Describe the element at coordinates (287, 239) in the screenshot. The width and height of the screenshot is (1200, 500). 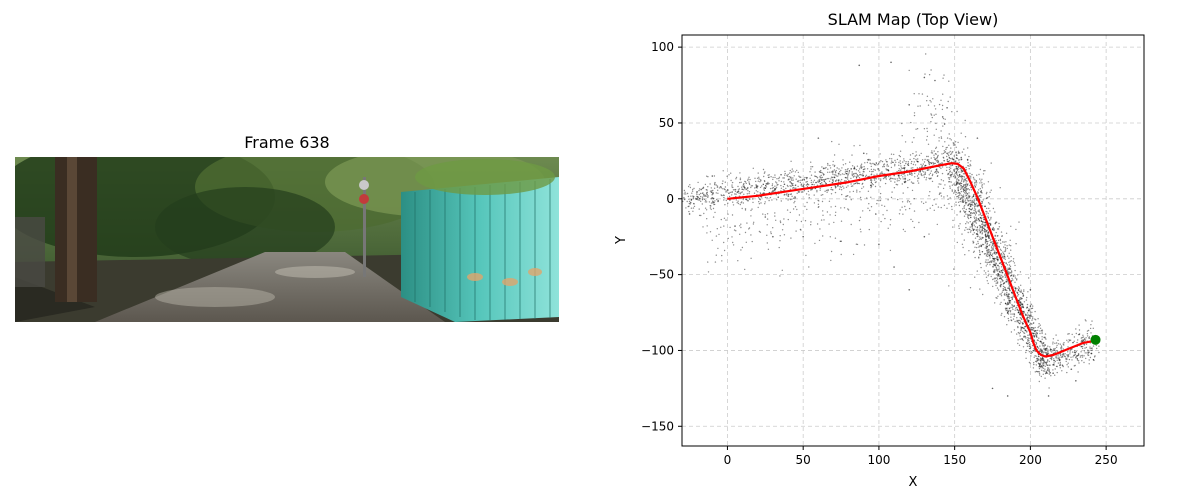
I see `camera-frame-photo` at that location.